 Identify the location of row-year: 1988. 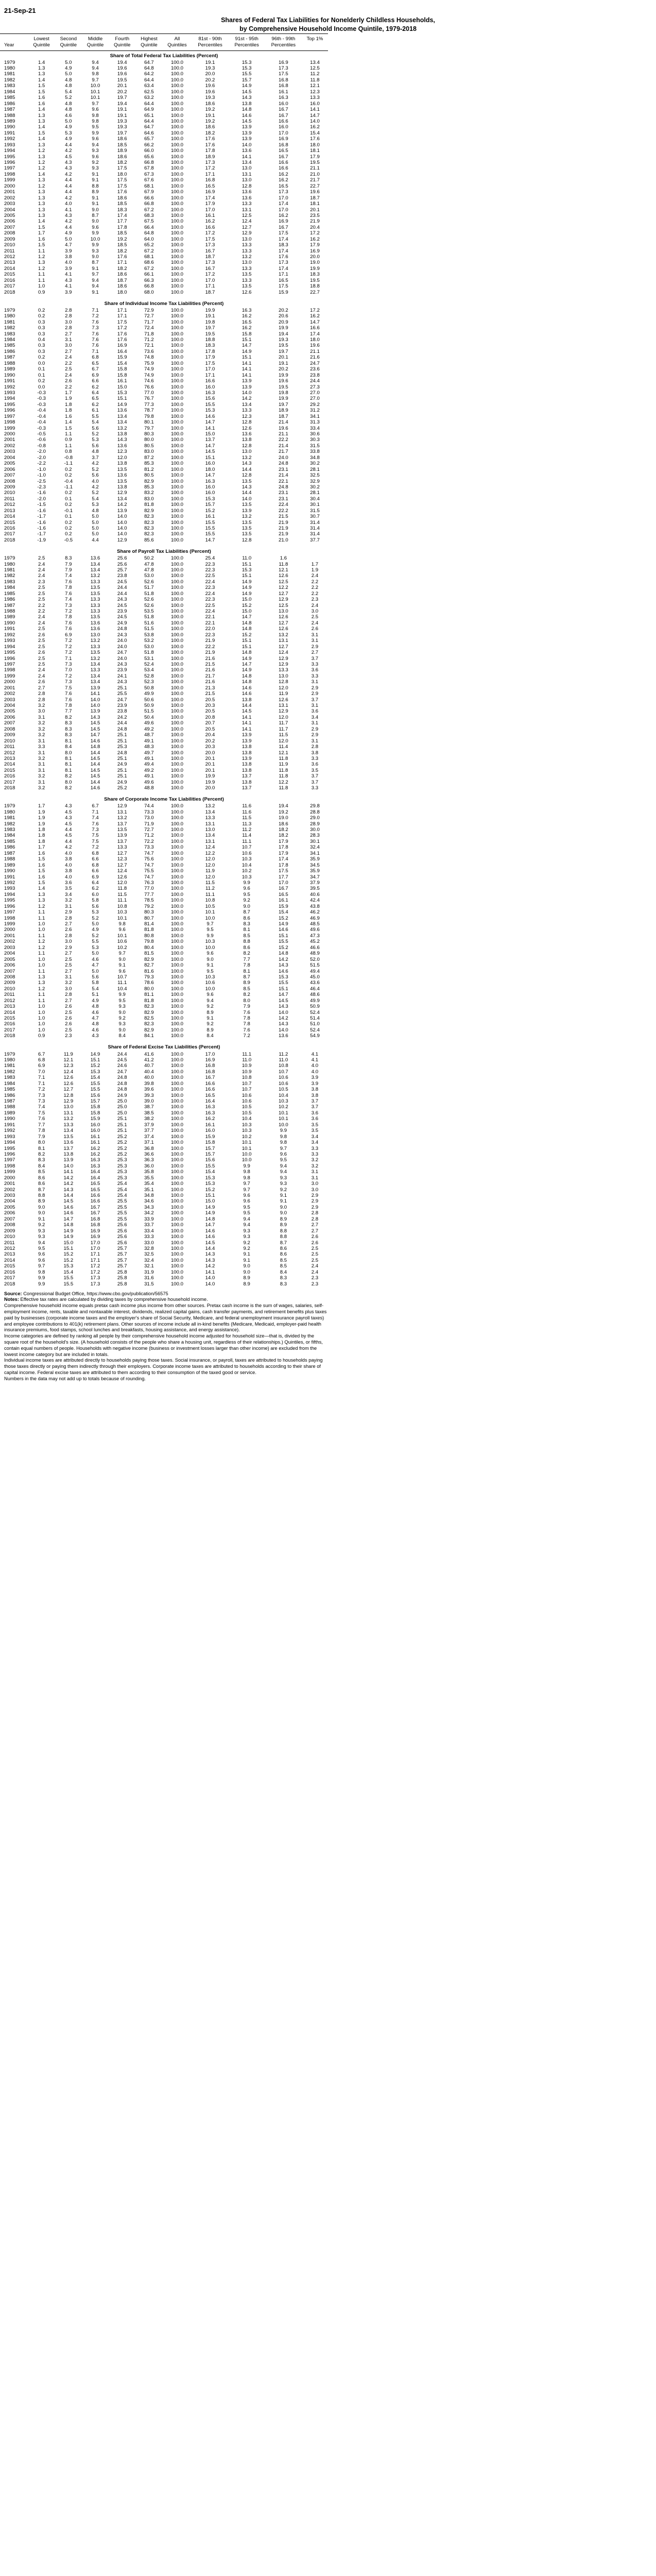
(9, 115).